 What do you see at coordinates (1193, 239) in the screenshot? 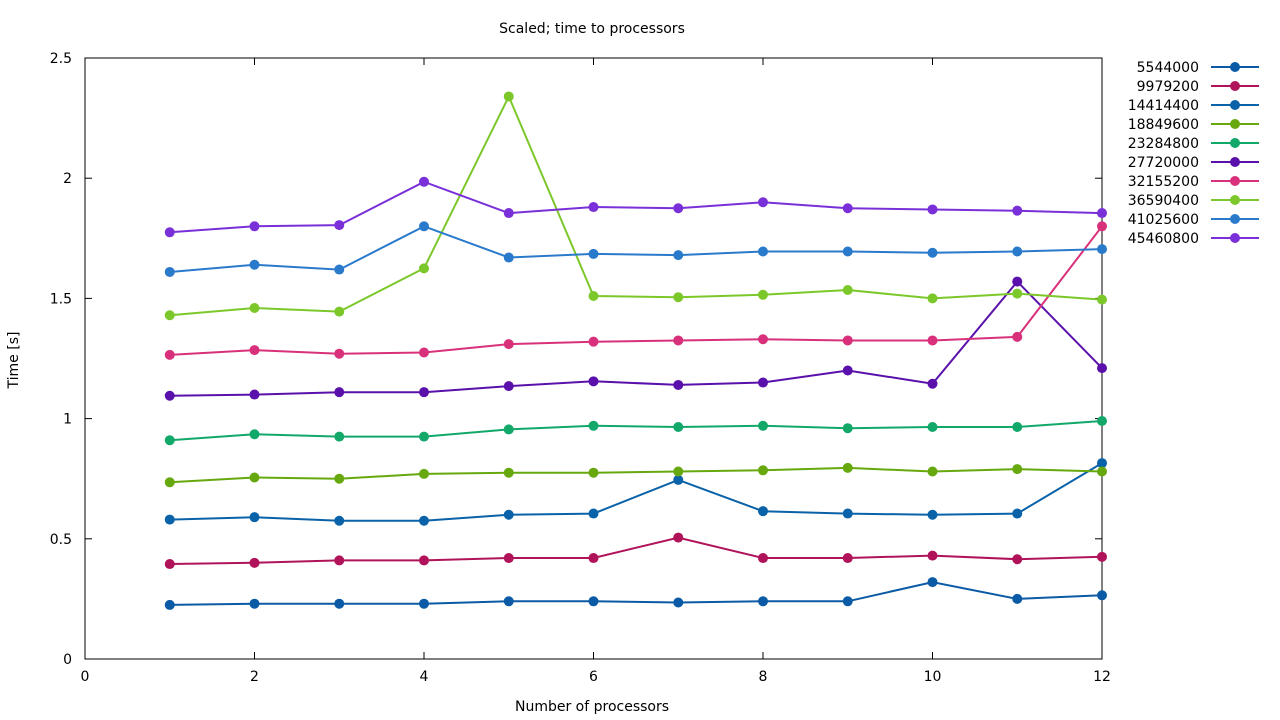
I see `legend-entry: 45460800` at bounding box center [1193, 239].